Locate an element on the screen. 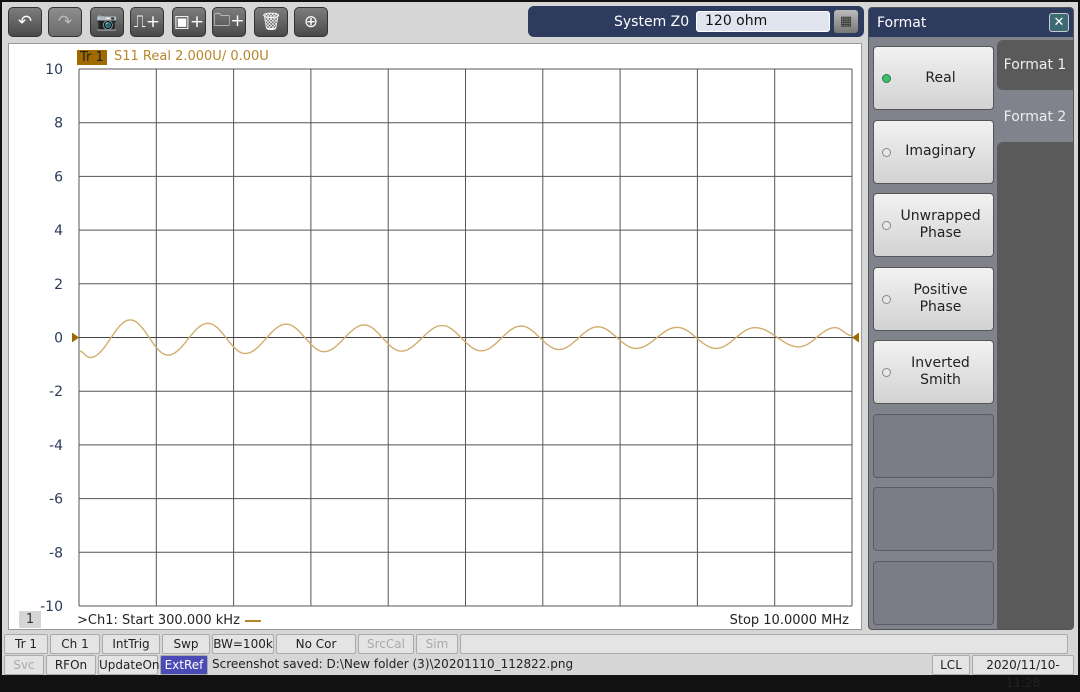 The width and height of the screenshot is (1080, 692). format-panel-title: Format is located at coordinates (902, 23).